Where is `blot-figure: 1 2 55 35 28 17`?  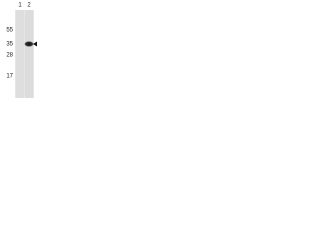
blot-figure: 1 2 55 35 28 17 is located at coordinates (21, 50).